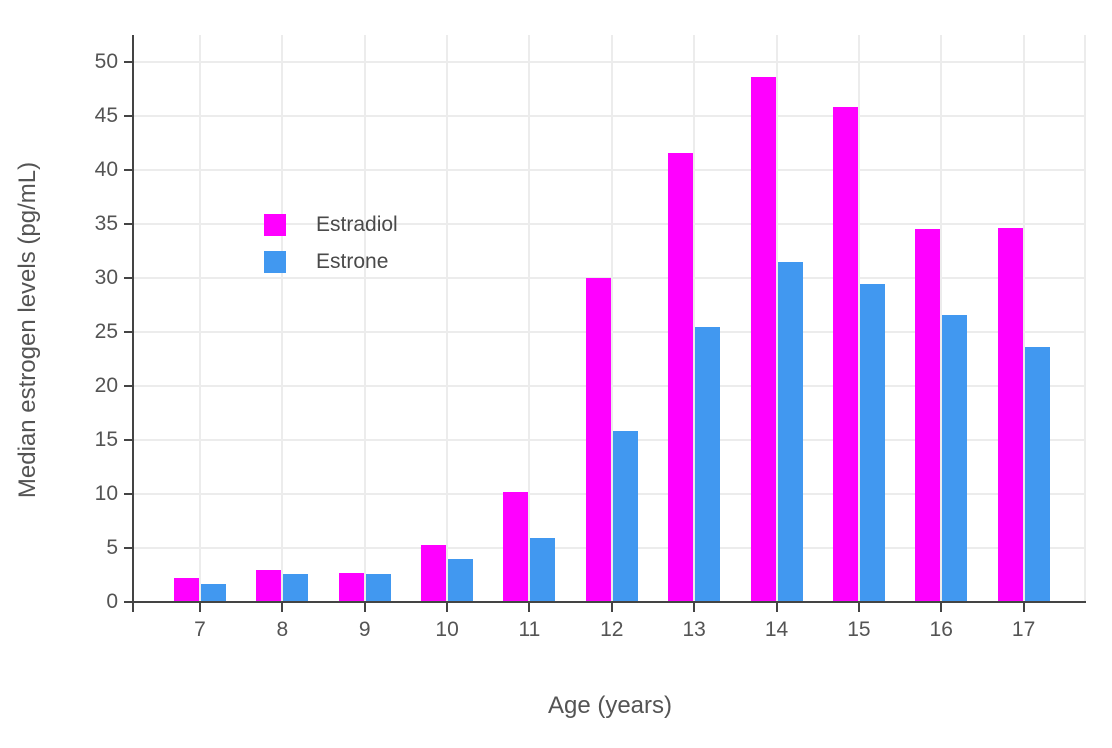 This screenshot has height=748, width=1112. Describe the element at coordinates (106, 223) in the screenshot. I see `y-tick-label-35: 35` at that location.